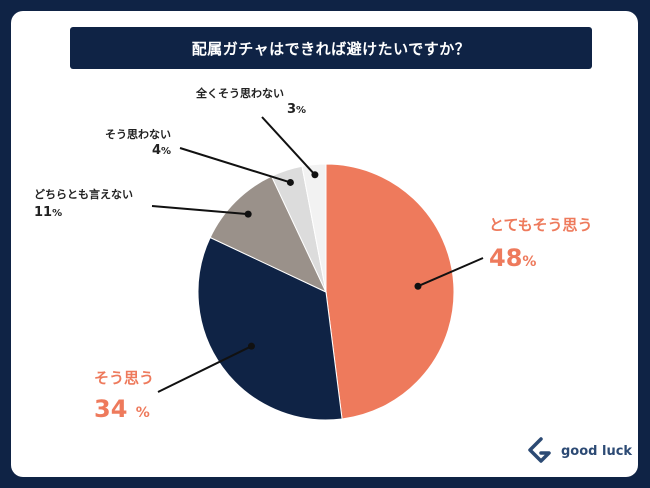 The image size is (650, 488). Describe the element at coordinates (162, 150) in the screenshot. I see `slice-label-3-percent: 4%` at that location.